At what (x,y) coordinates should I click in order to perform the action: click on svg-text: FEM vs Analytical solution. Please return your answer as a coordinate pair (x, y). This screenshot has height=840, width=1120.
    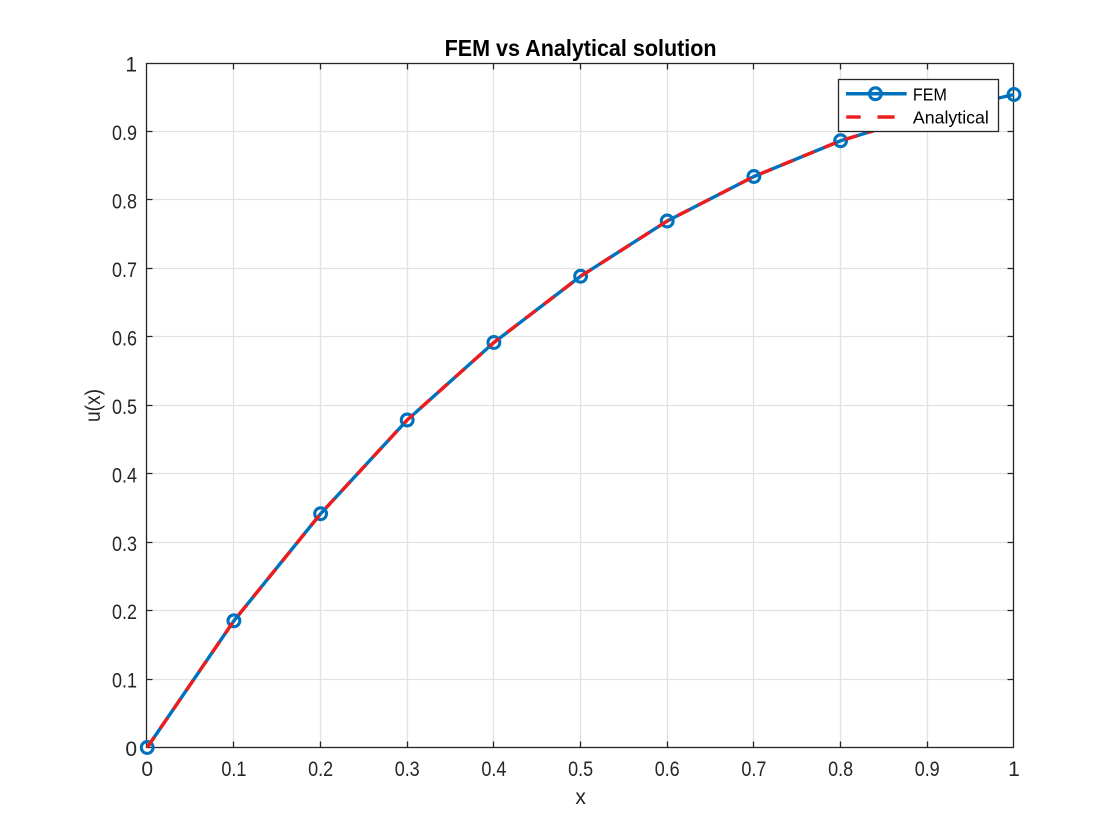
    Looking at the image, I should click on (581, 48).